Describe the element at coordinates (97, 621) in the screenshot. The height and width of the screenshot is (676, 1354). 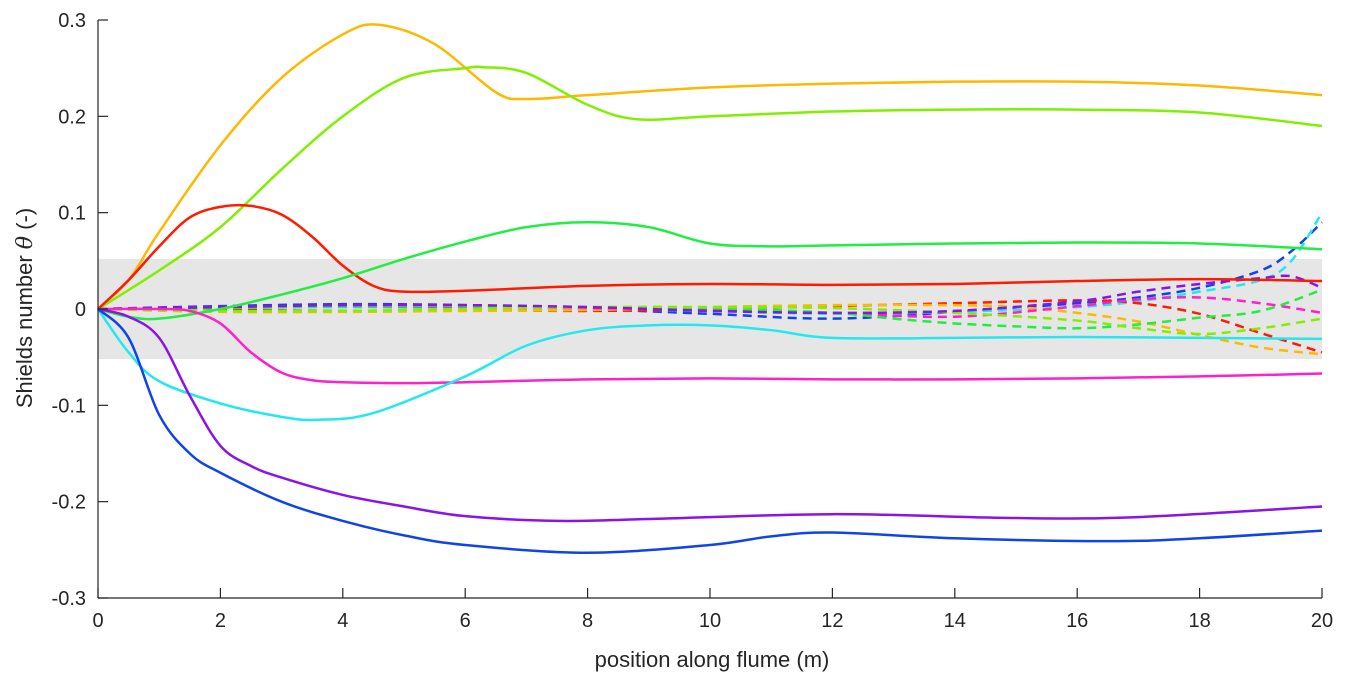
I see `x-tick-label: 0` at that location.